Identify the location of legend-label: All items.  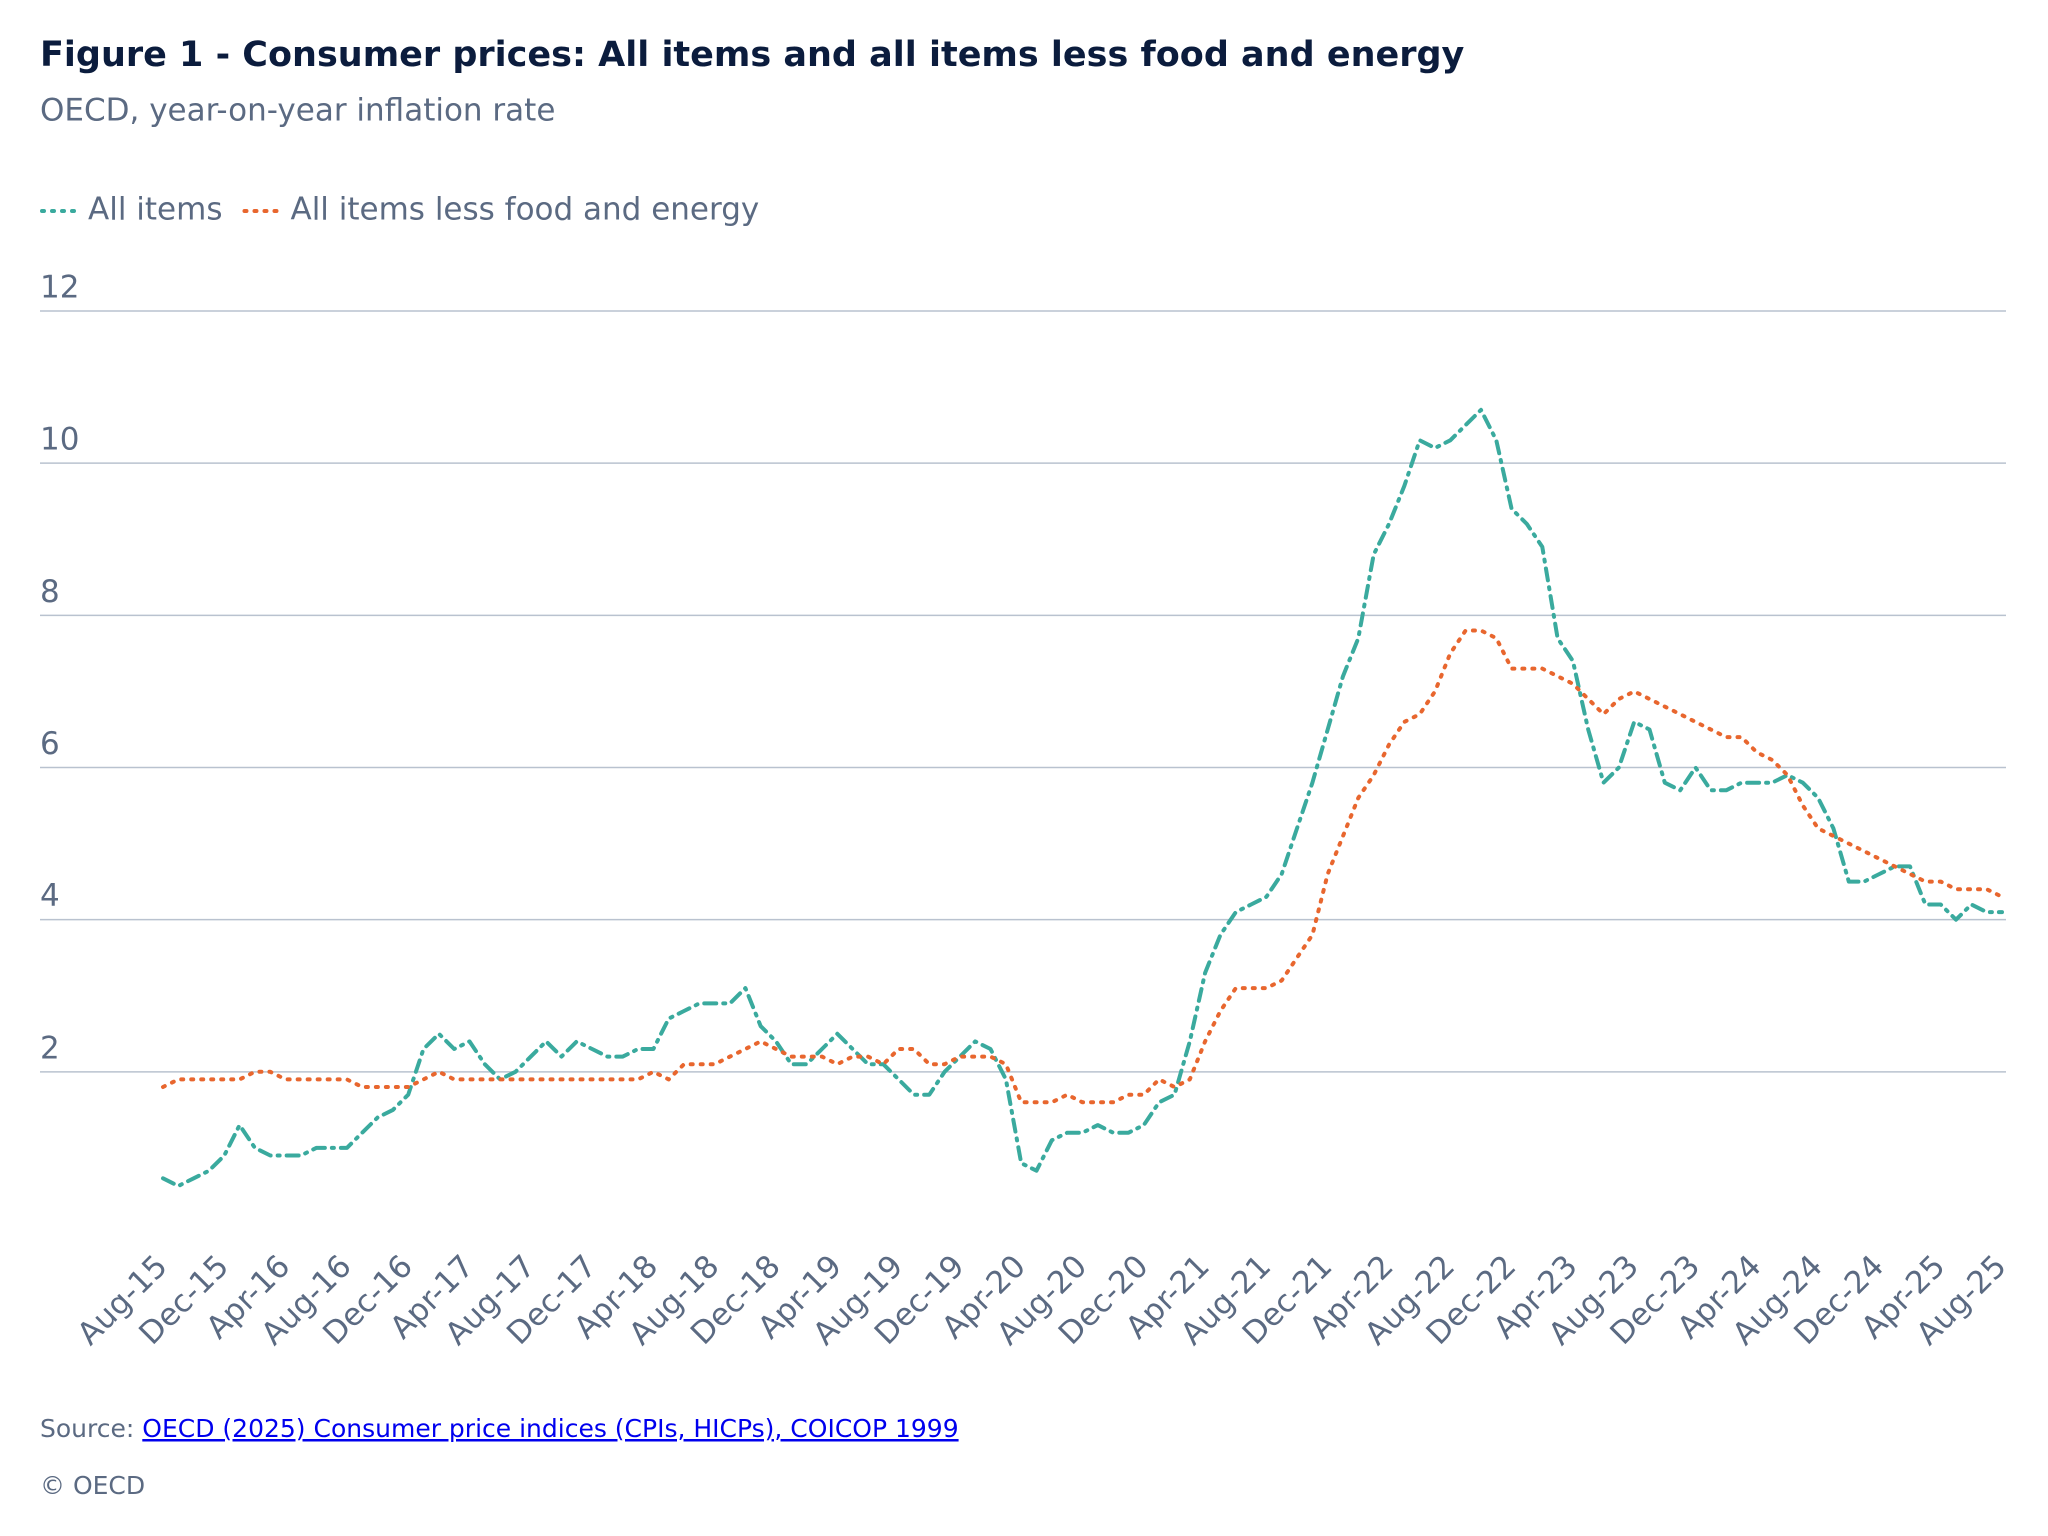
(155, 210).